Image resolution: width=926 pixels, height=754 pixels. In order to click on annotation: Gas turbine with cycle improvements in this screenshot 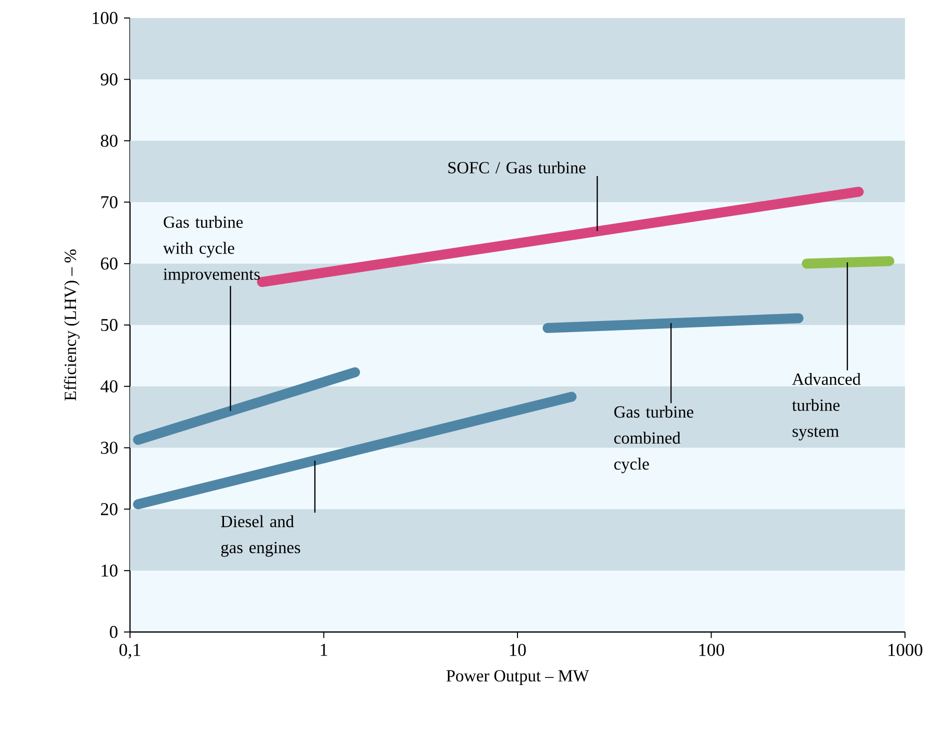, I will do `click(211, 250)`.